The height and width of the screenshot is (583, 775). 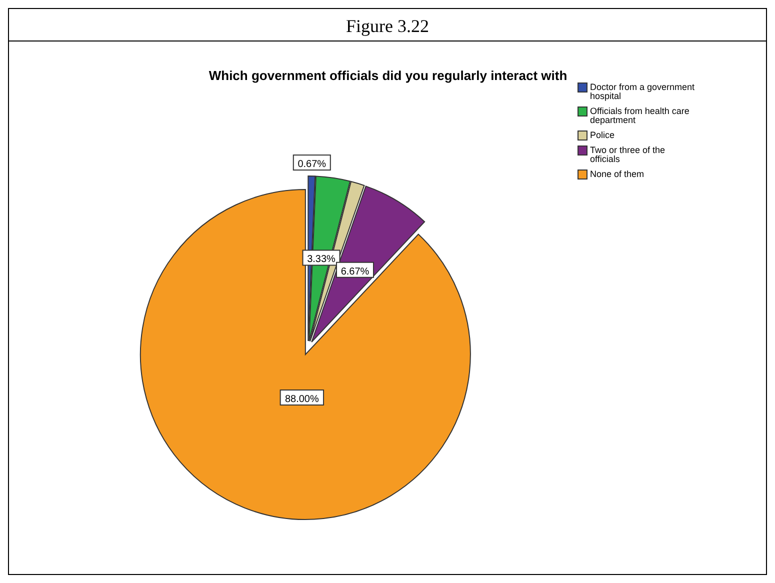 What do you see at coordinates (321, 260) in the screenshot?
I see `data-label: 3.33%` at bounding box center [321, 260].